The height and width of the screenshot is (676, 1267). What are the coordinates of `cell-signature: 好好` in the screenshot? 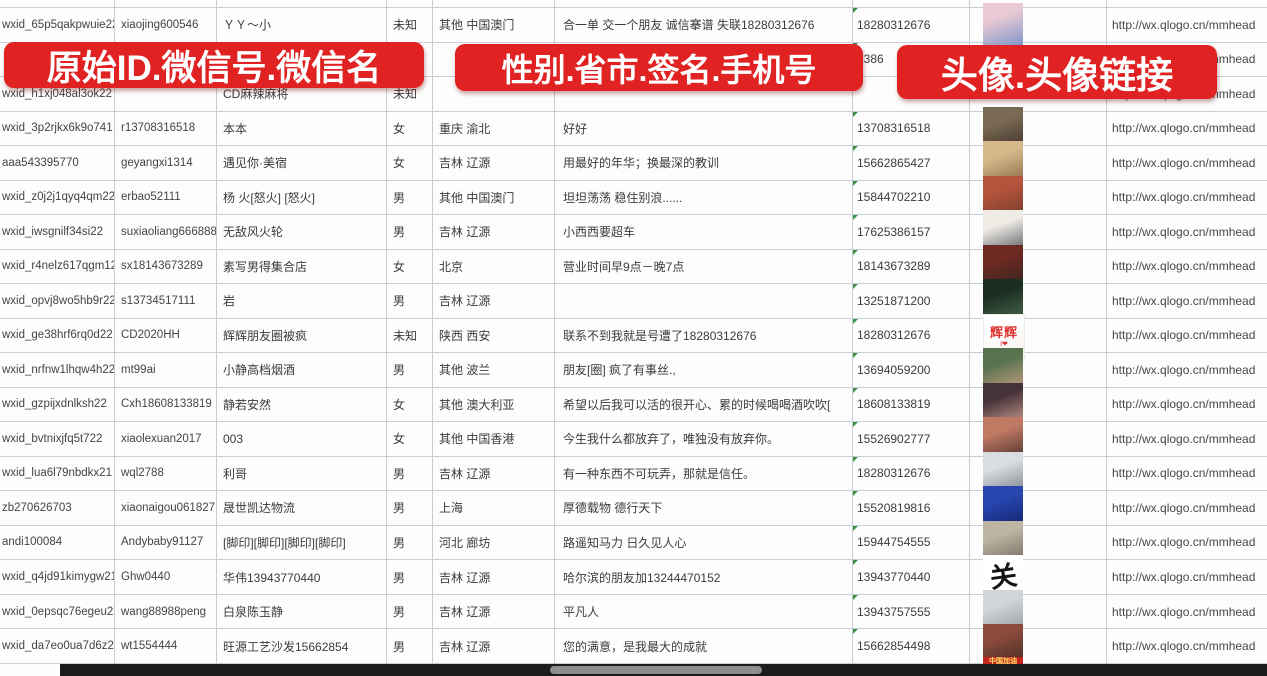 It's located at (704, 129).